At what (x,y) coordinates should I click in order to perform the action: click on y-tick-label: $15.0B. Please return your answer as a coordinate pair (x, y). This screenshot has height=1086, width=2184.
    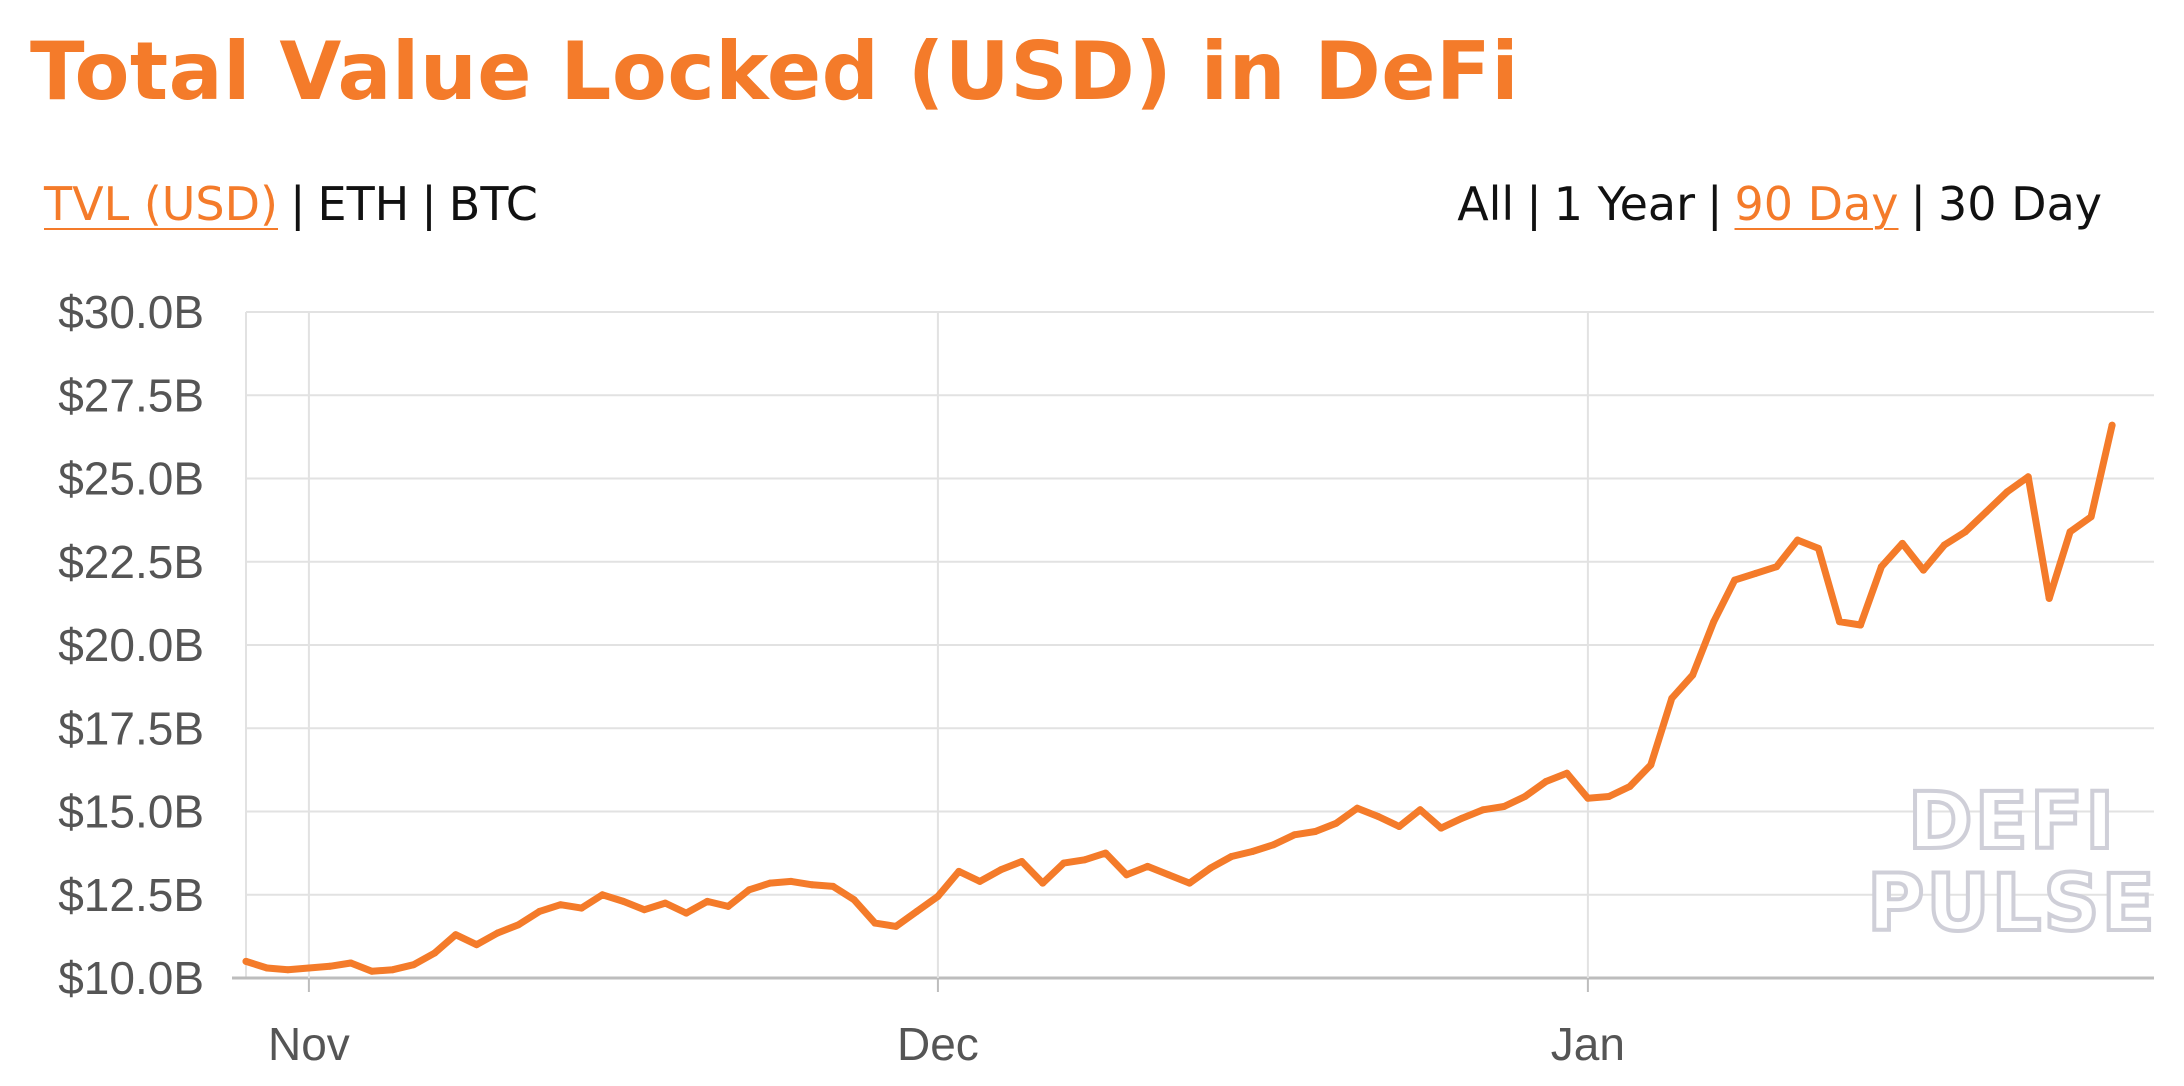
    Looking at the image, I should click on (131, 812).